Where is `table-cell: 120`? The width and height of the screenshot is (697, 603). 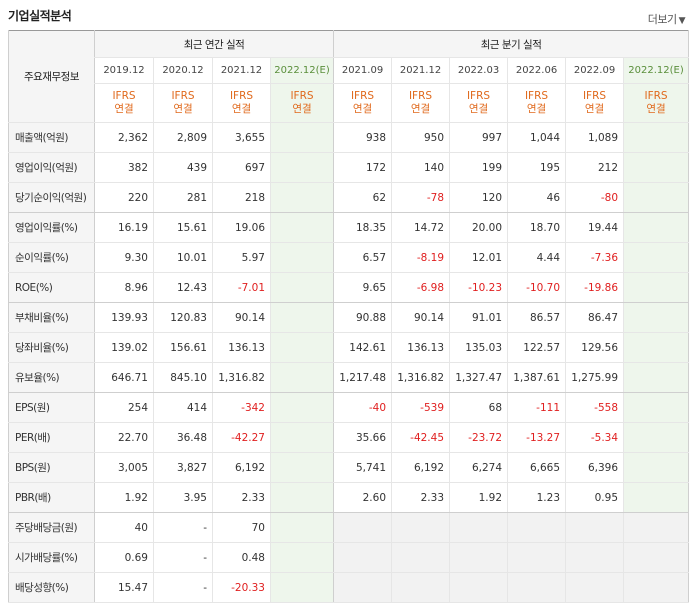 table-cell: 120 is located at coordinates (478, 197).